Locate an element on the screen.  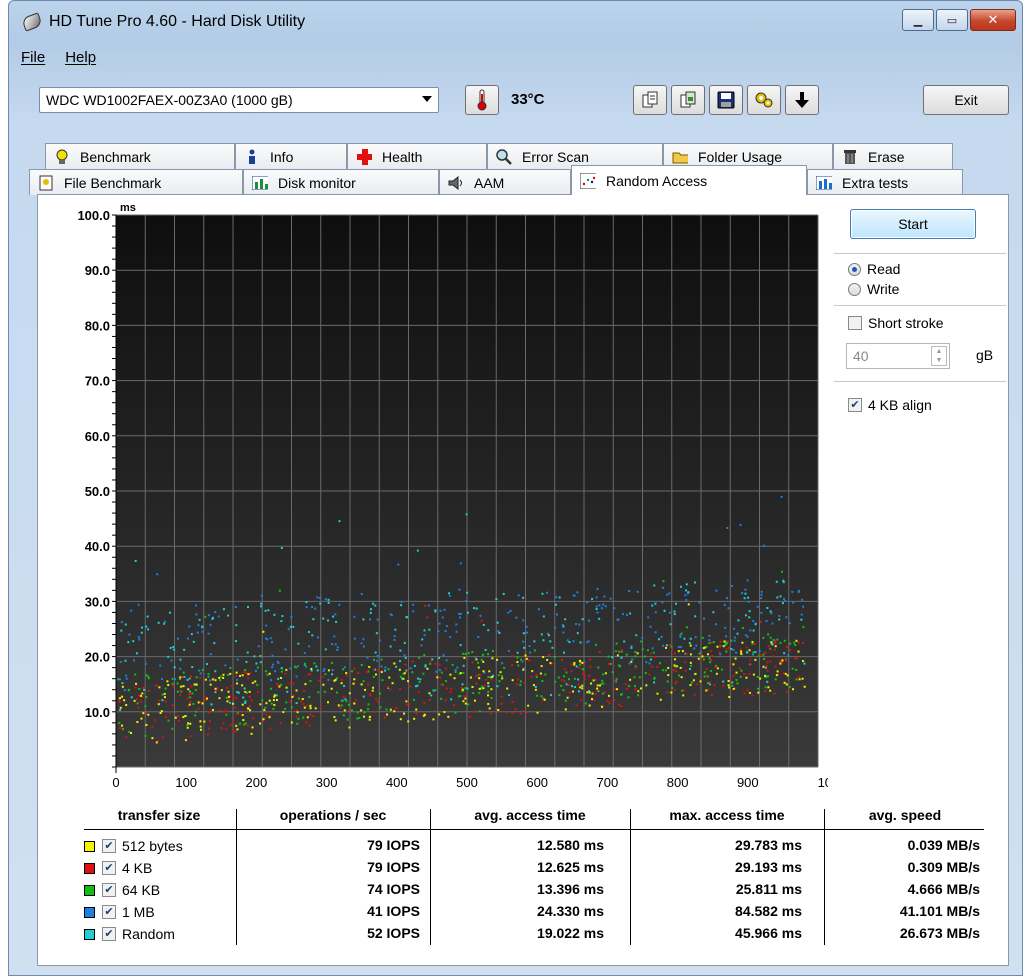
close-button: ✕ is located at coordinates (993, 20).